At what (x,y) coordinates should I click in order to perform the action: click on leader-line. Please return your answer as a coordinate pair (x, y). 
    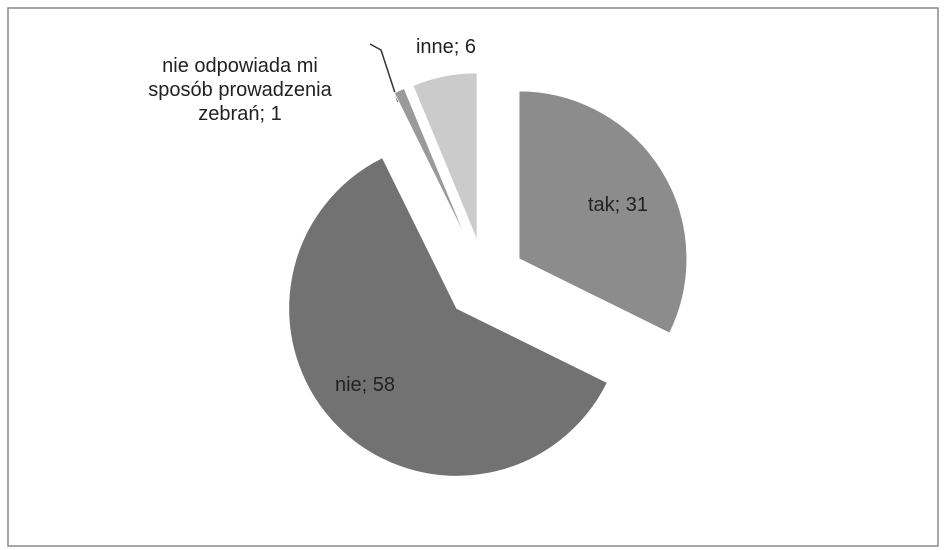
    Looking at the image, I should click on (384, 73).